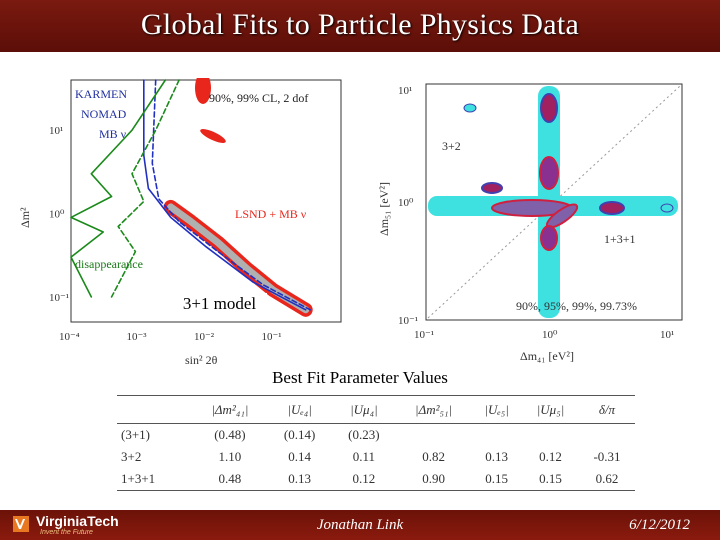  I want to click on core-edge, so click(667, 208).